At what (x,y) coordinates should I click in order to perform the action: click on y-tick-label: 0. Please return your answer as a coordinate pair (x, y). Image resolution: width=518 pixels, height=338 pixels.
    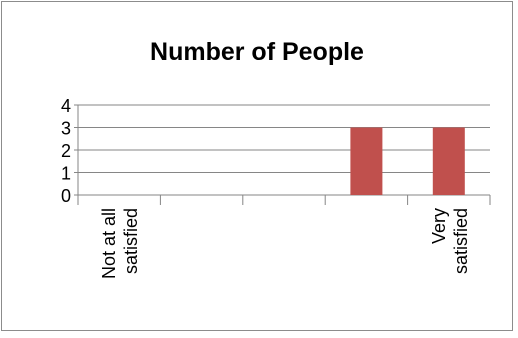
    Looking at the image, I should click on (66, 196).